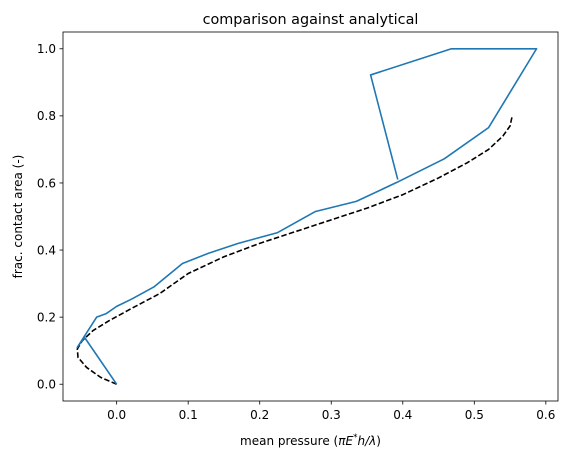 The height and width of the screenshot is (462, 567). I want to click on x-tick-label: 0.1, so click(188, 415).